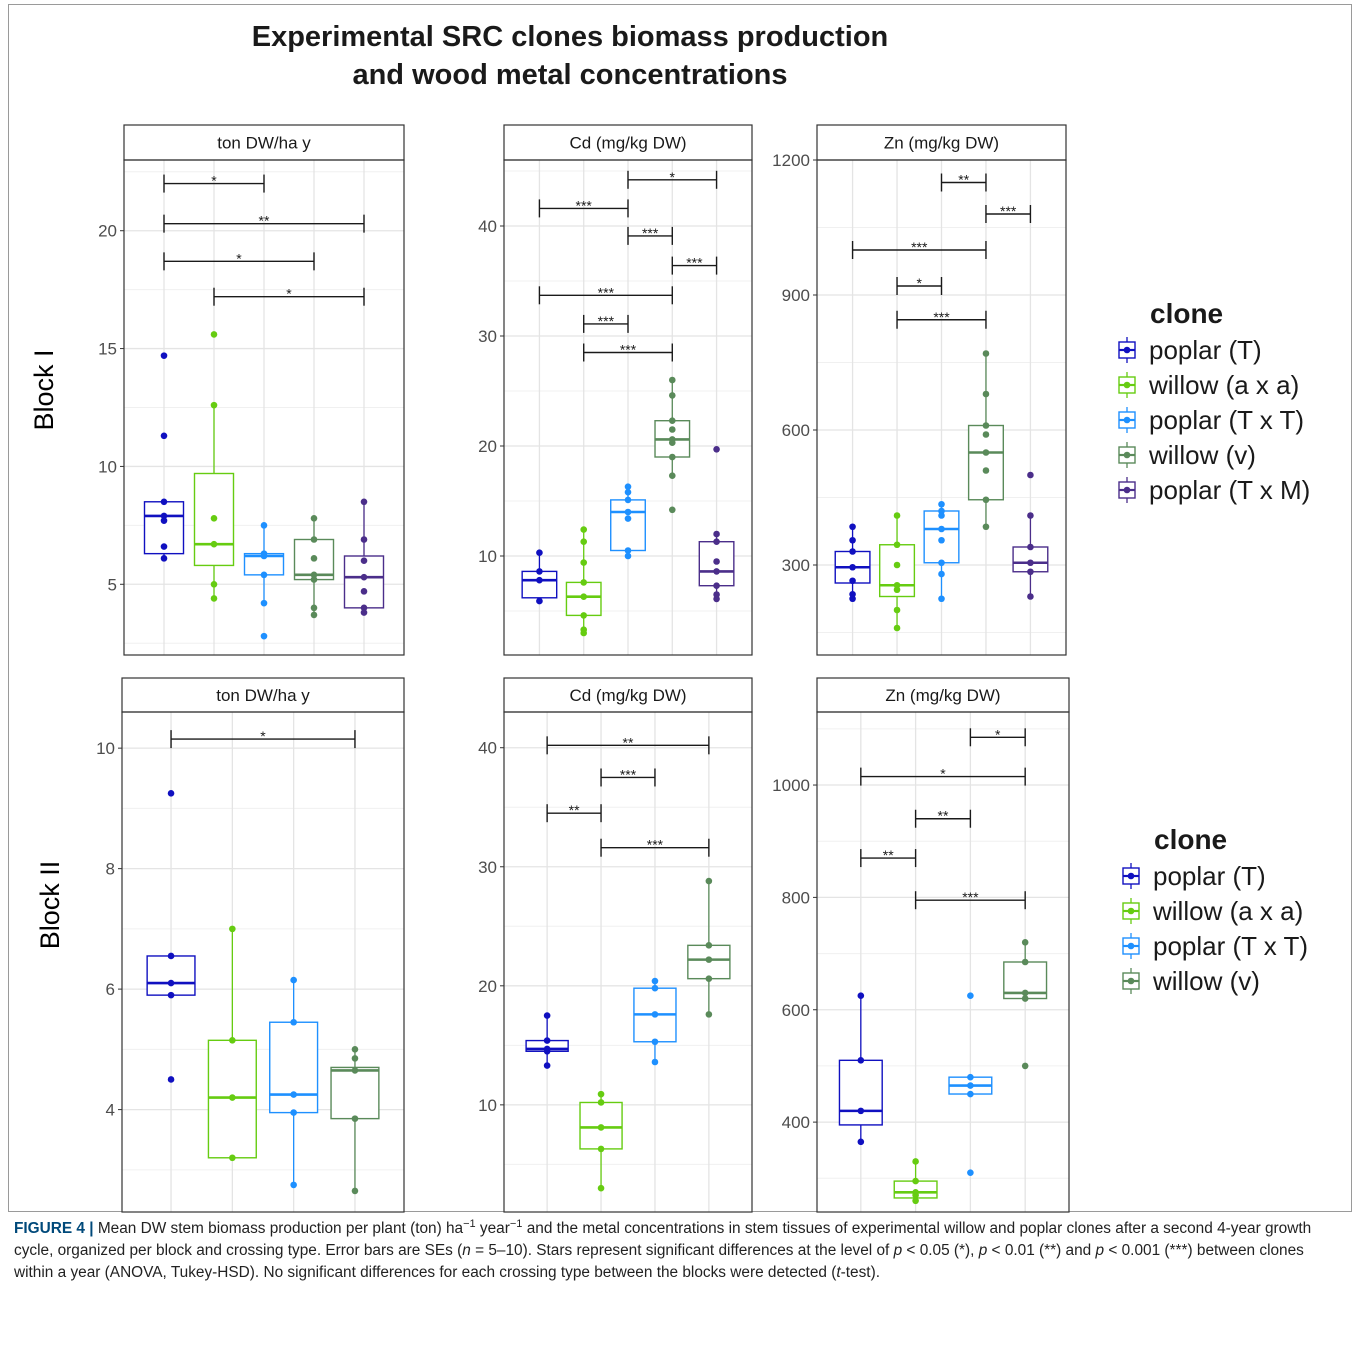  I want to click on legend-label: willow (a x a), so click(1227, 911).